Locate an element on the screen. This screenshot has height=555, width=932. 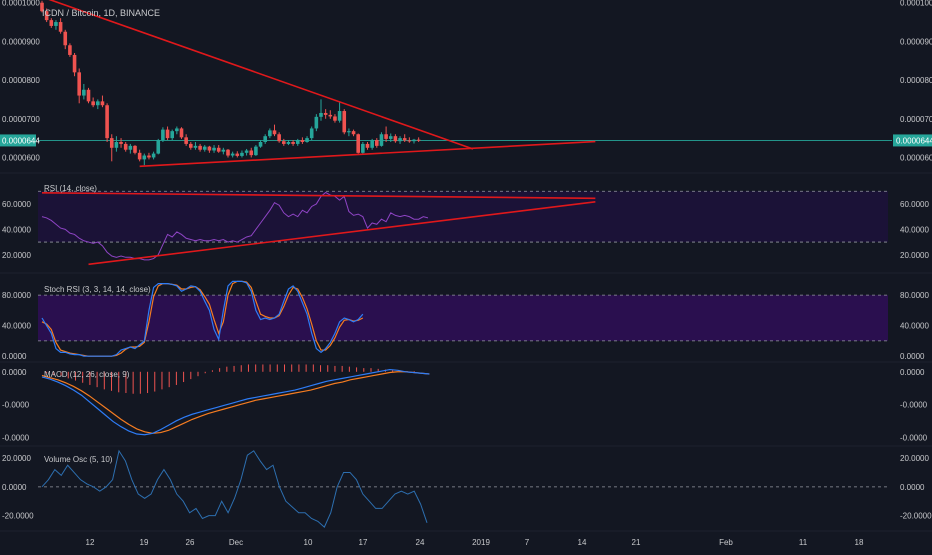
stoch-axis-left-tick-label: 40.0000 is located at coordinates (16, 326).